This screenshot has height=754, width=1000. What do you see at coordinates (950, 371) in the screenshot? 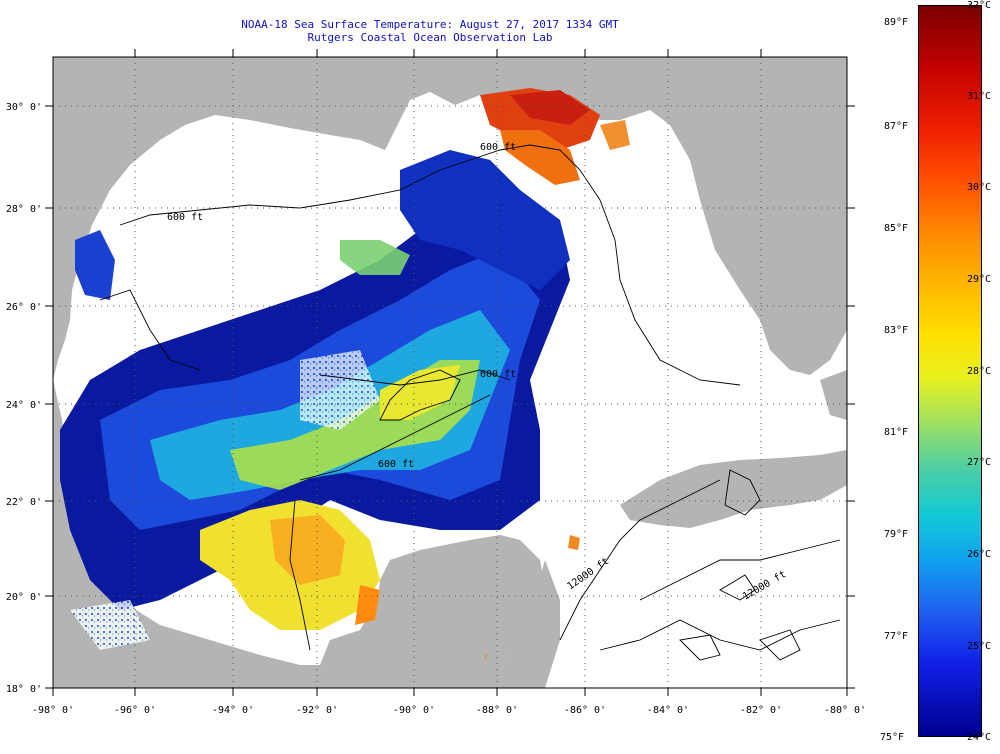
I see `temperature-colorbar` at bounding box center [950, 371].